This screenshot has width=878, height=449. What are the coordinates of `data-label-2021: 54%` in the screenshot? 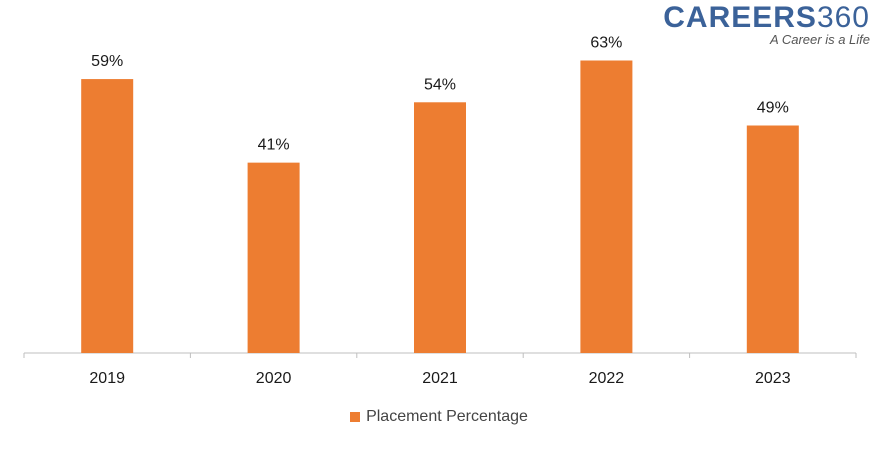 It's located at (440, 84).